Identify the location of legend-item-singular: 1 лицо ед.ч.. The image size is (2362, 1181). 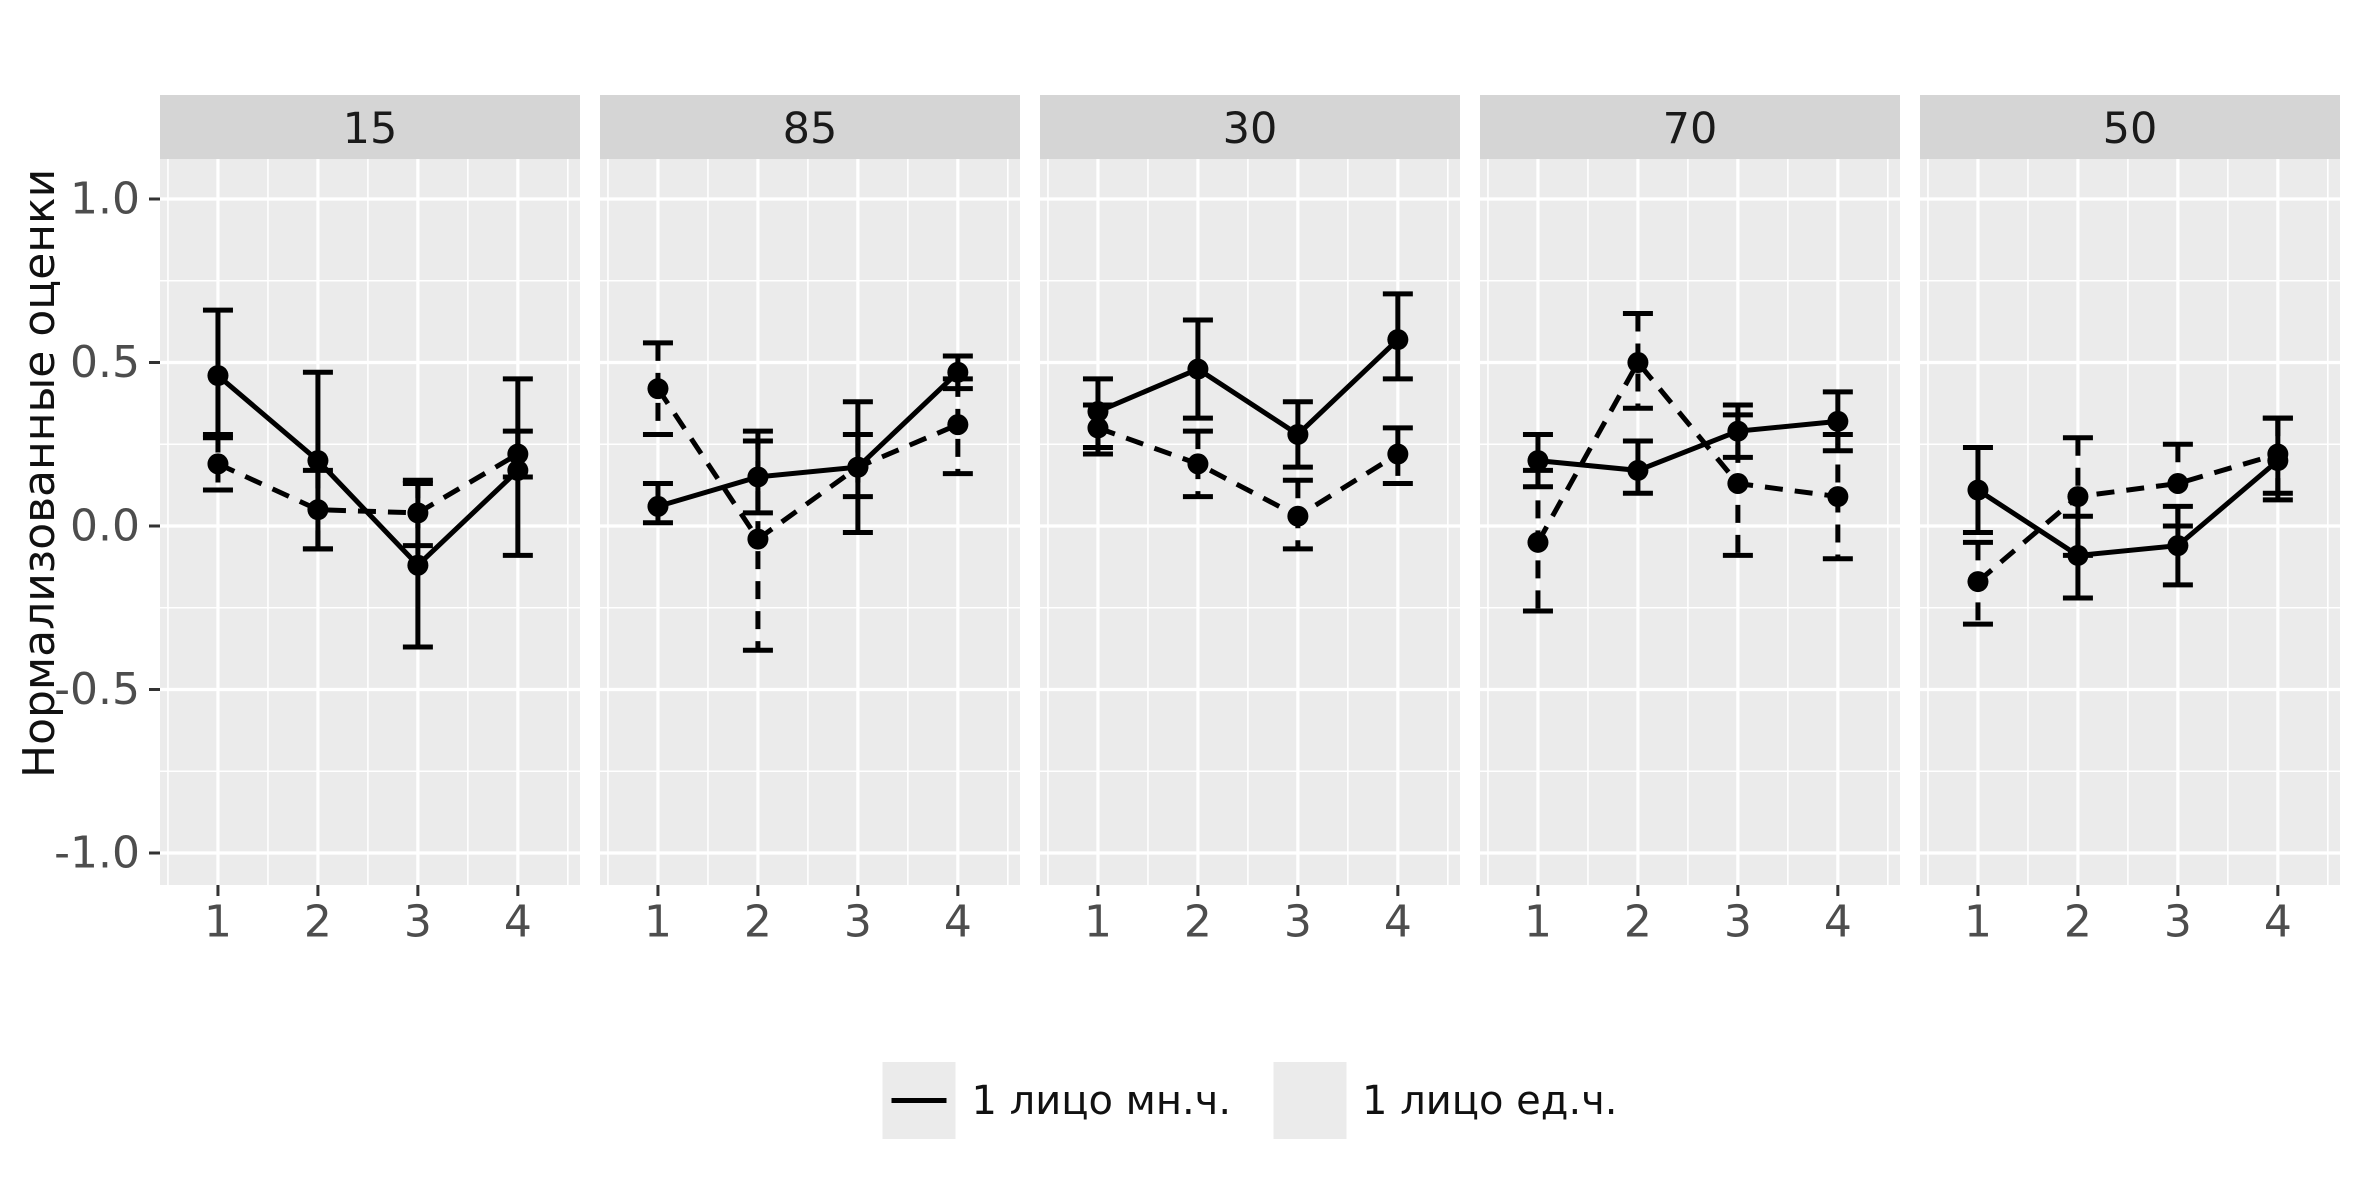
(1254, 1100).